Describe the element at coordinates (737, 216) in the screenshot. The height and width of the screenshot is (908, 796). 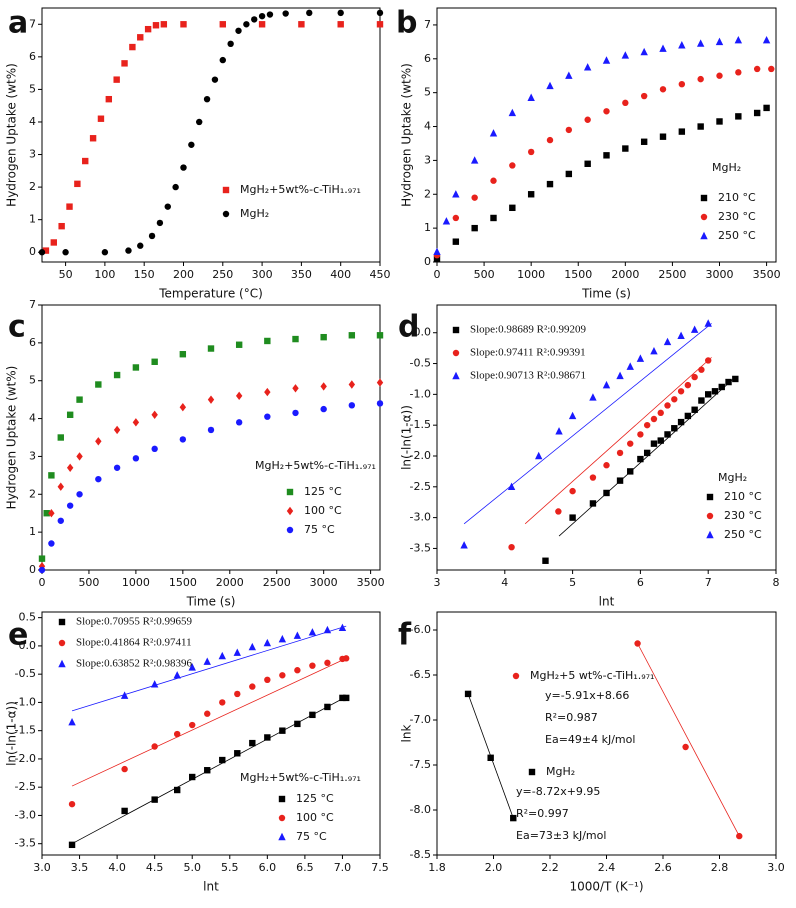
I see `legend-label: 230 °C` at that location.